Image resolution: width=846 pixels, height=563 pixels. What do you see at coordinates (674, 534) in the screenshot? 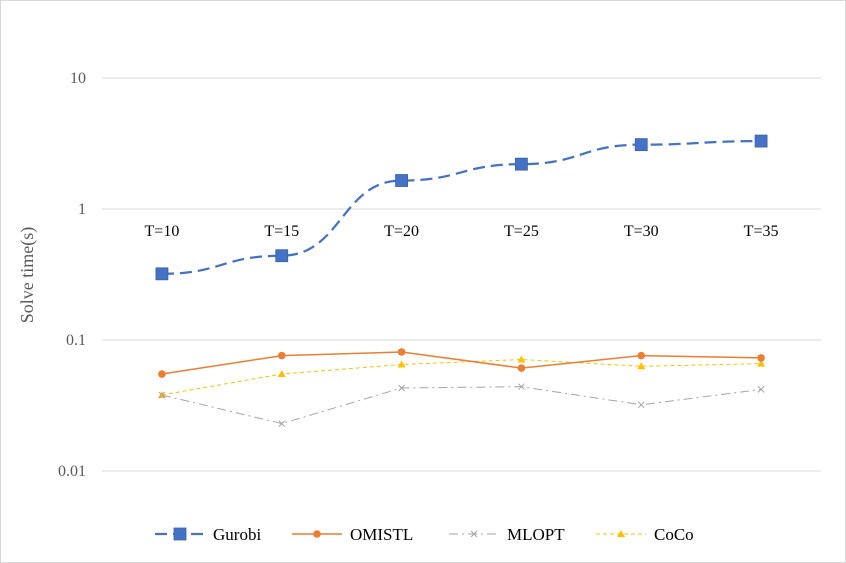
I see `legend-coco-label: CoCo` at bounding box center [674, 534].